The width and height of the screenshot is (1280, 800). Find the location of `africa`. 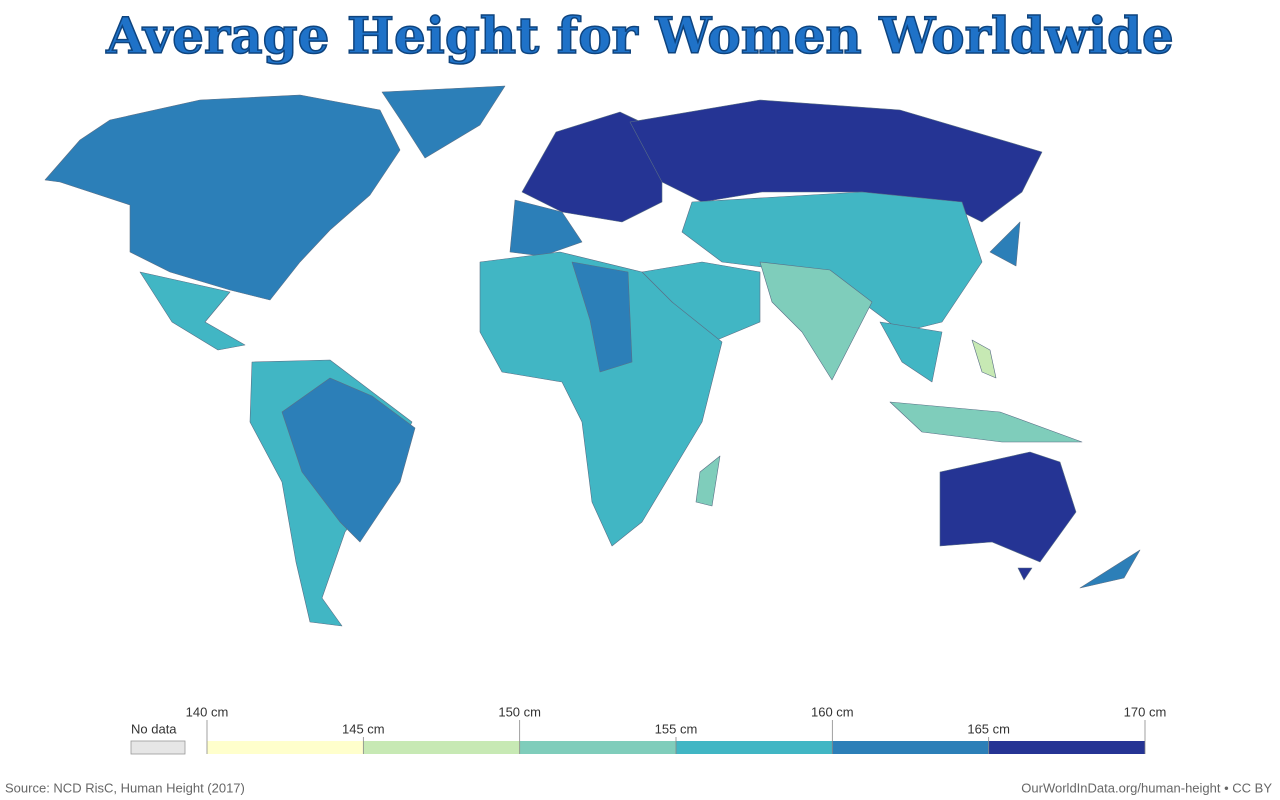

africa is located at coordinates (601, 399).